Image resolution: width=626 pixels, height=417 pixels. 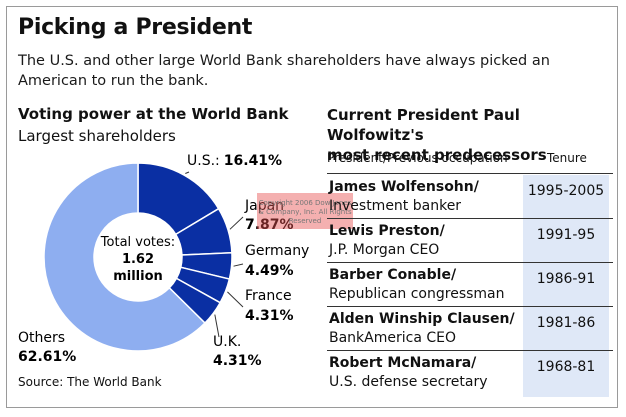 I want to click on slice-value-germany: 4.49%, so click(x=269, y=271).